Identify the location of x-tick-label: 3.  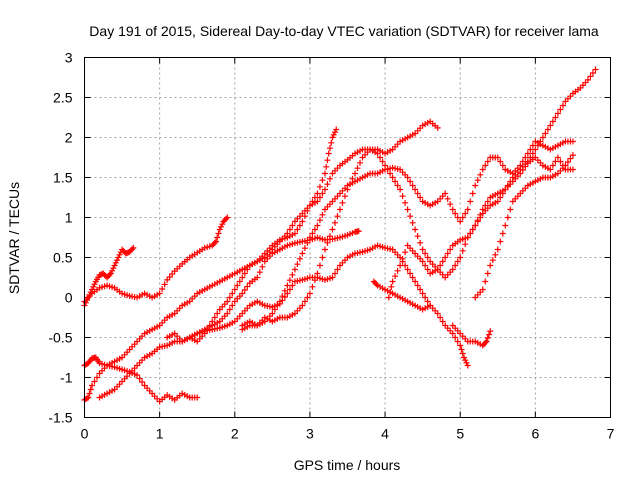
(310, 434).